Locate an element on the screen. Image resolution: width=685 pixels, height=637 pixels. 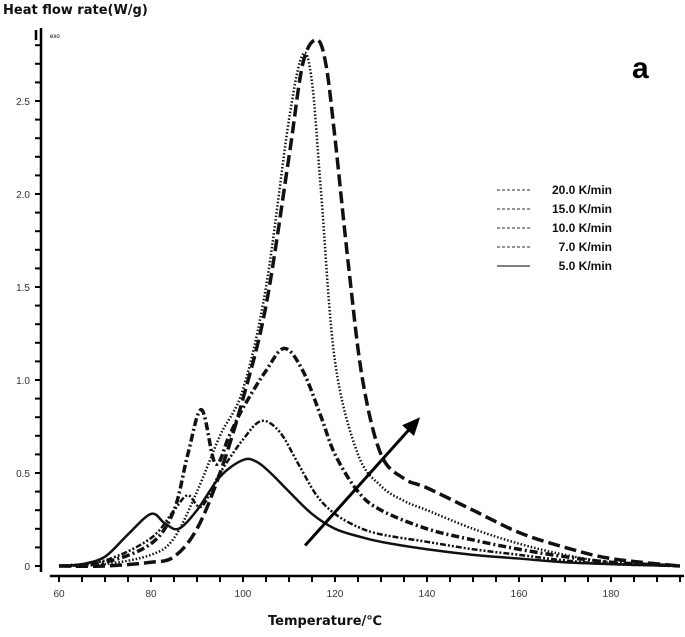
x-tick-label: 100 is located at coordinates (243, 594).